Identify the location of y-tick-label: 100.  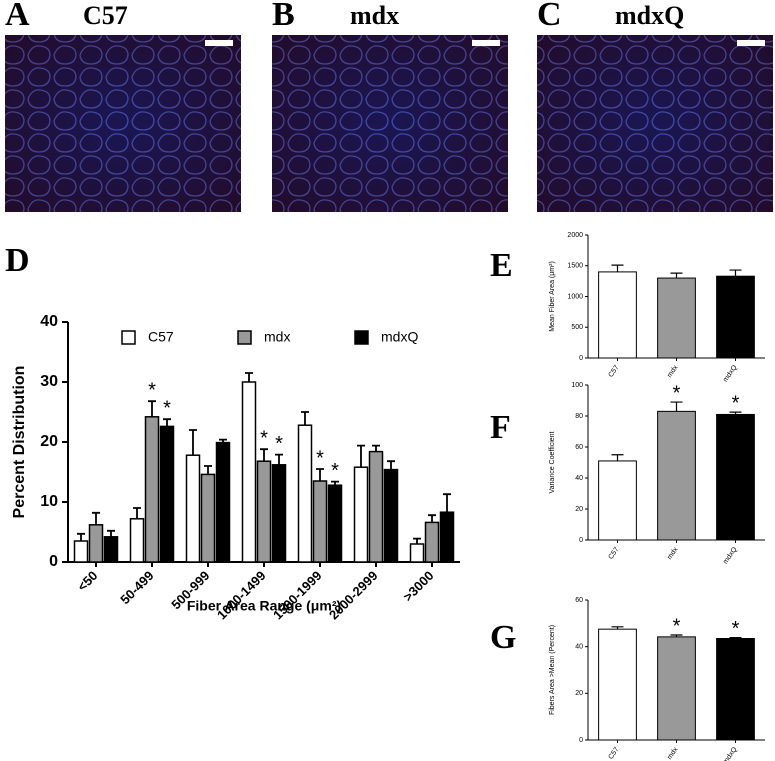
(577, 385).